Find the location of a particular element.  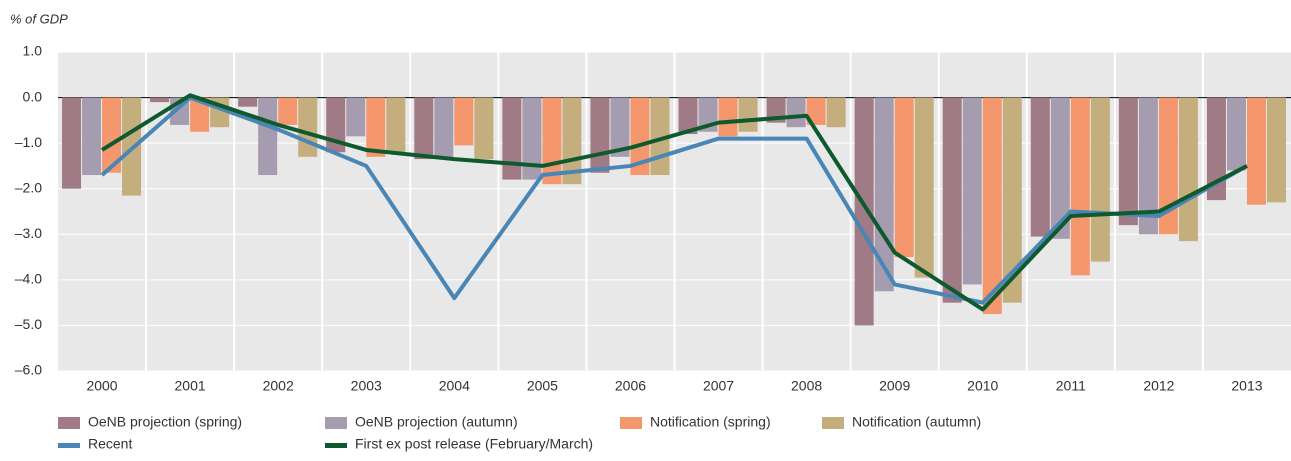

x-tick-label: 2009 is located at coordinates (894, 386).